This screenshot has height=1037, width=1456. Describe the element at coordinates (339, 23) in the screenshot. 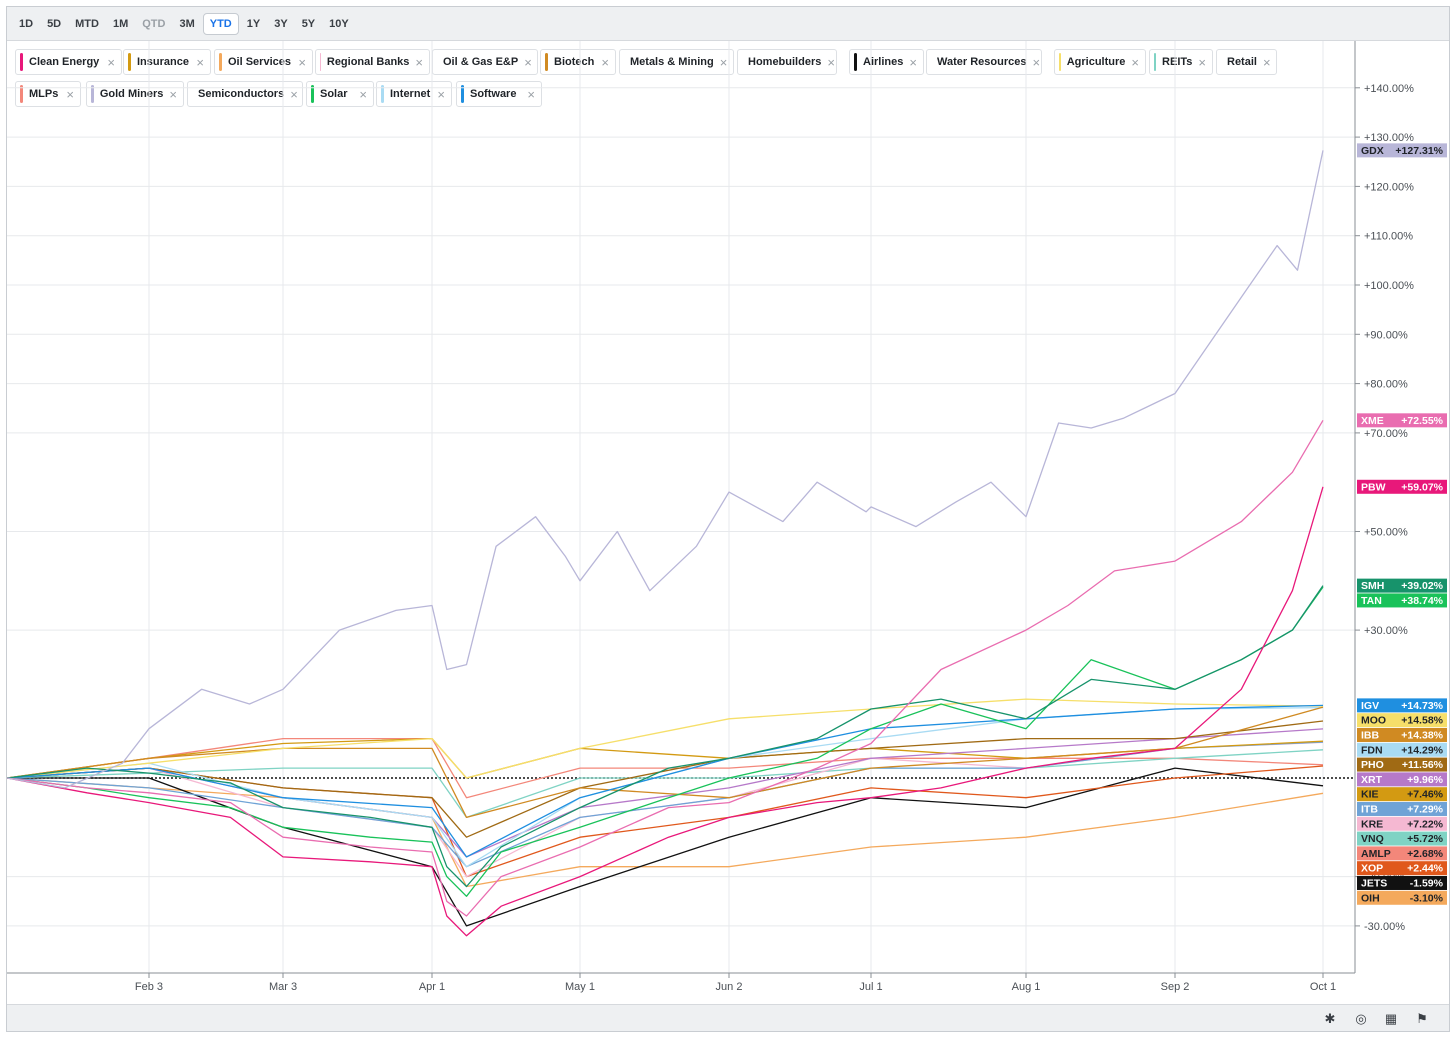

I see `range-10y-button: 10Y` at that location.